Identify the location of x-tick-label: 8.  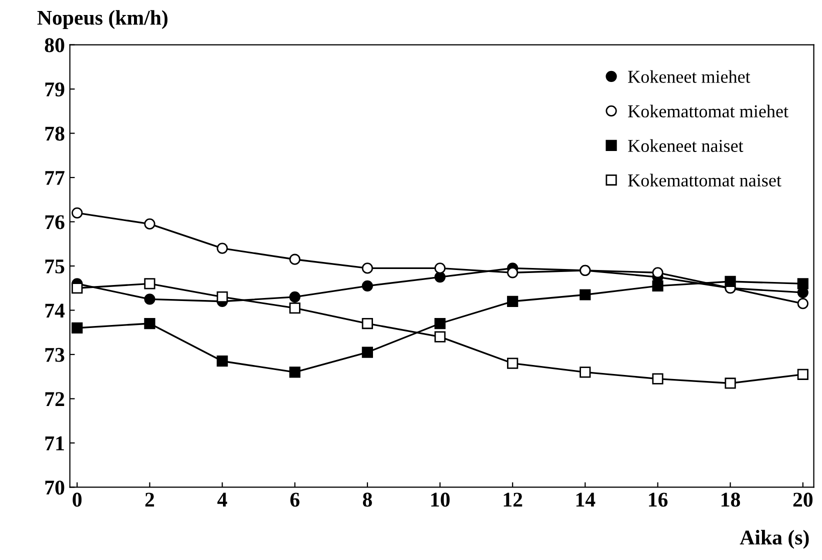
(367, 499).